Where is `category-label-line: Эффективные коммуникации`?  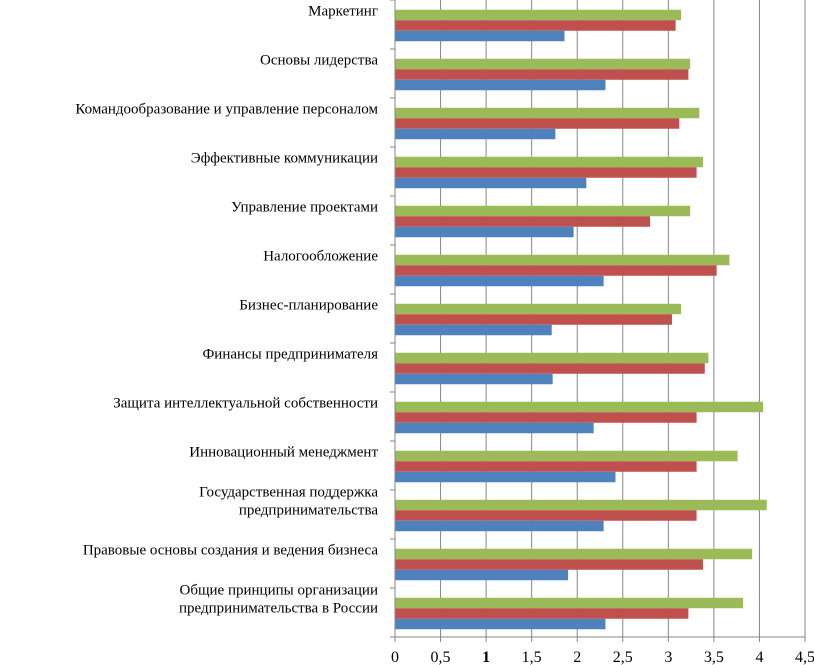 category-label-line: Эффективные коммуникации is located at coordinates (284, 159).